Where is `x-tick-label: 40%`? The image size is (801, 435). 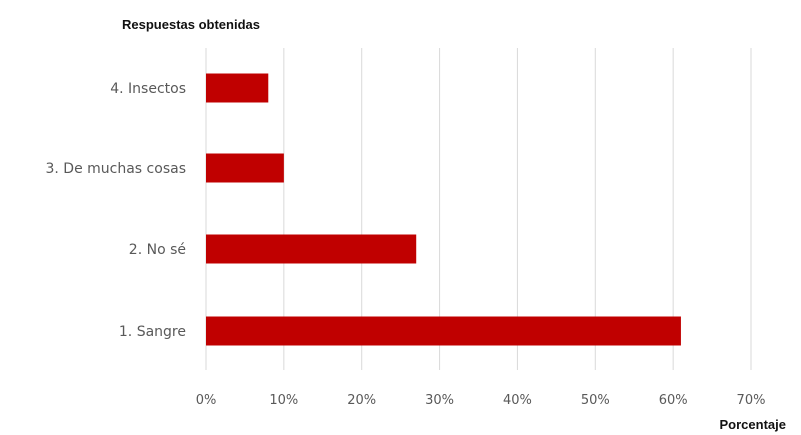
x-tick-label: 40% is located at coordinates (517, 400).